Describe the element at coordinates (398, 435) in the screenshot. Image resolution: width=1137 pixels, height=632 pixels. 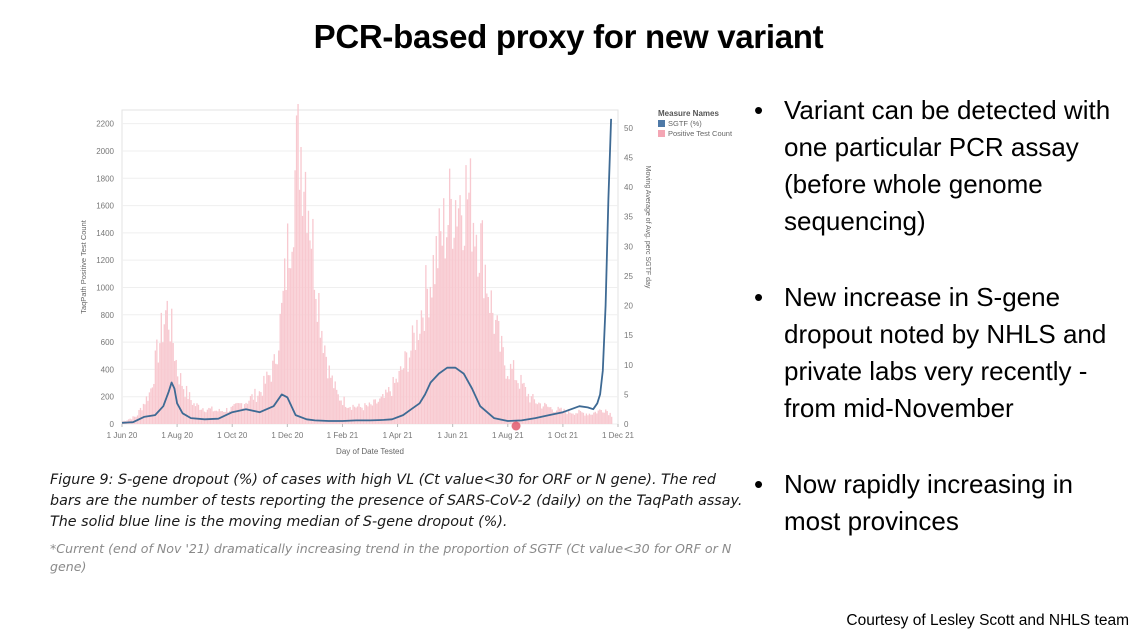
I see `x-tick-label: 1 Apr 21` at that location.